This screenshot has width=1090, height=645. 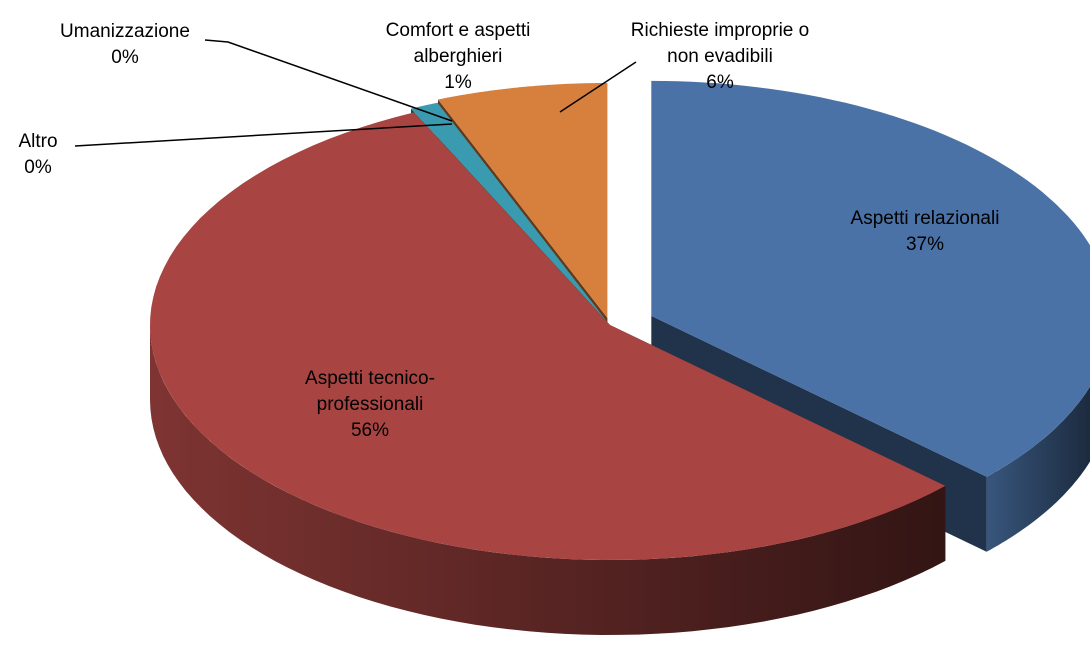 What do you see at coordinates (458, 43) in the screenshot?
I see `label-name: Comfort e aspetti alberghieri` at bounding box center [458, 43].